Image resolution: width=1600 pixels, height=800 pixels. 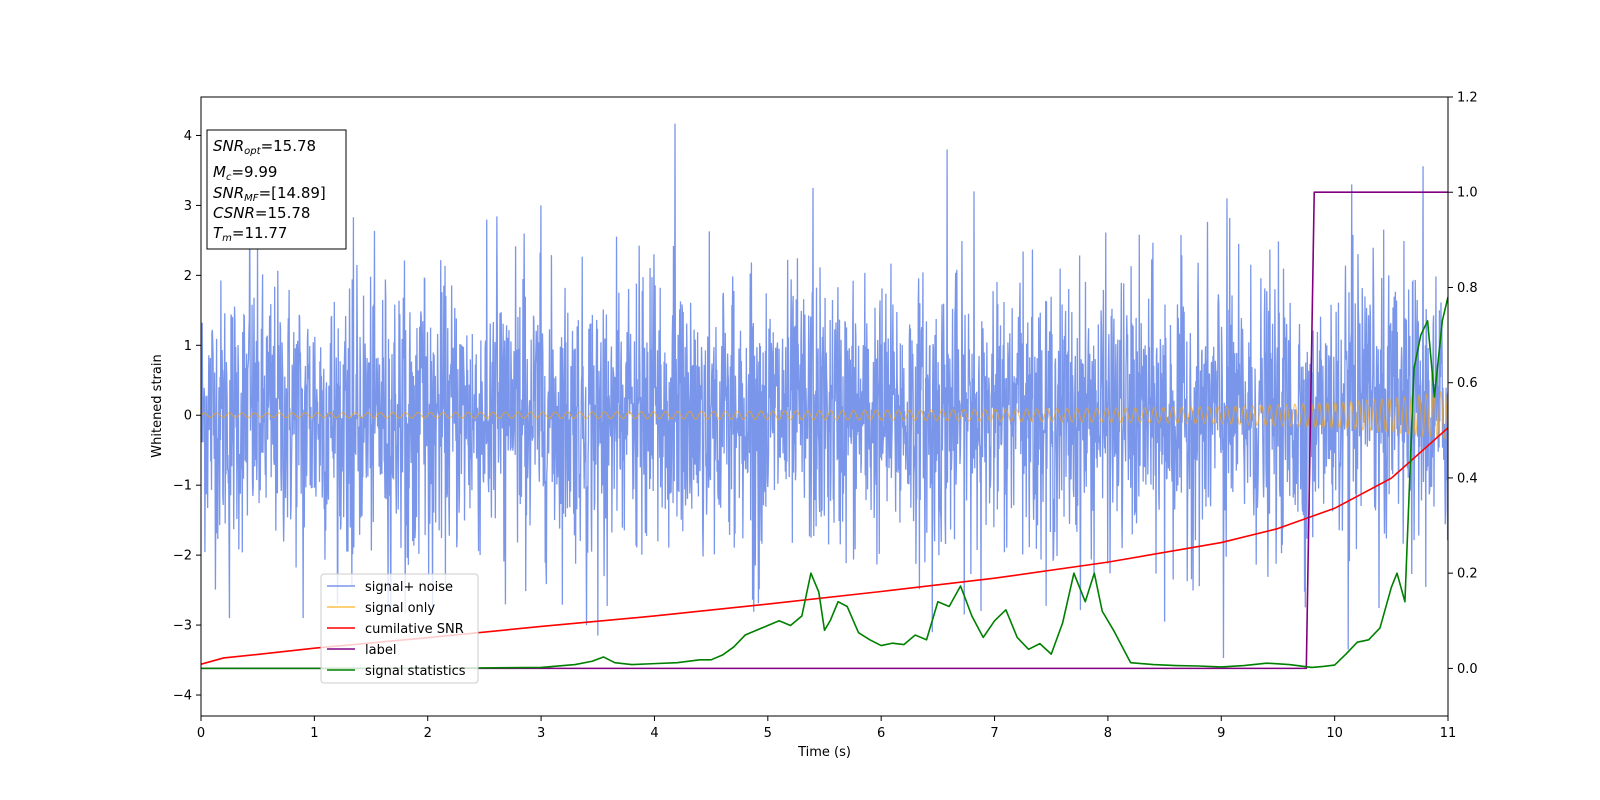 What do you see at coordinates (824, 415) in the screenshot?
I see `series-signal-only` at bounding box center [824, 415].